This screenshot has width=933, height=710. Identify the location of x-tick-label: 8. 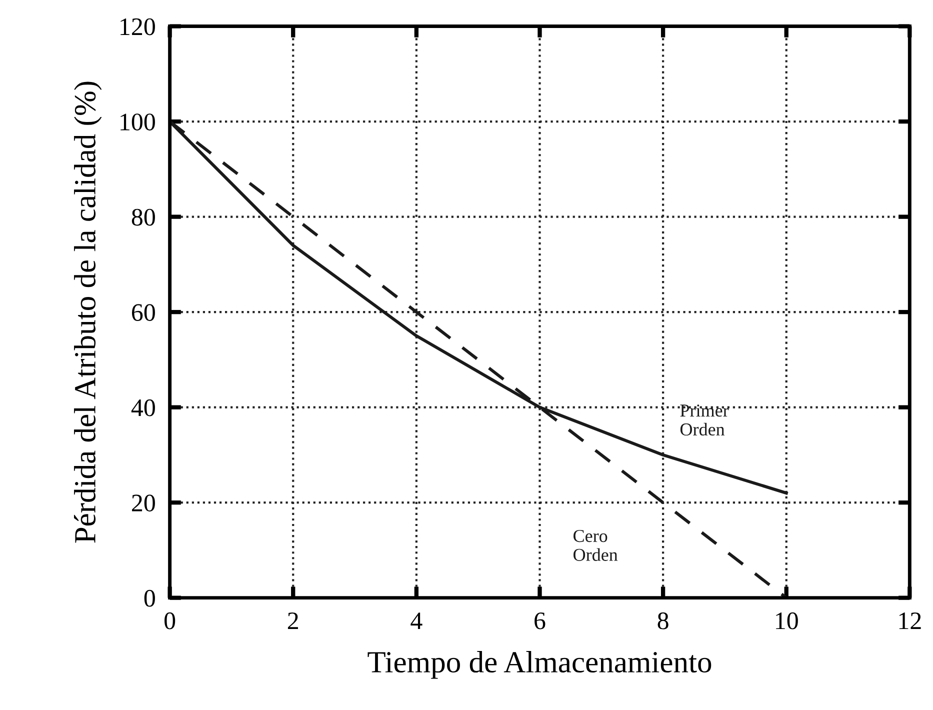
(663, 621).